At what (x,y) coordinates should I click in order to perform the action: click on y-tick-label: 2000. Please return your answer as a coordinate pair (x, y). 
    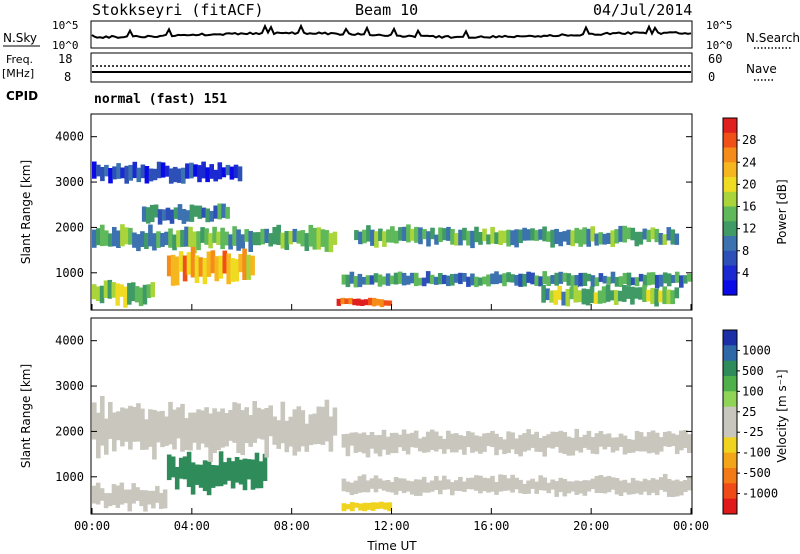
    Looking at the image, I should click on (69, 227).